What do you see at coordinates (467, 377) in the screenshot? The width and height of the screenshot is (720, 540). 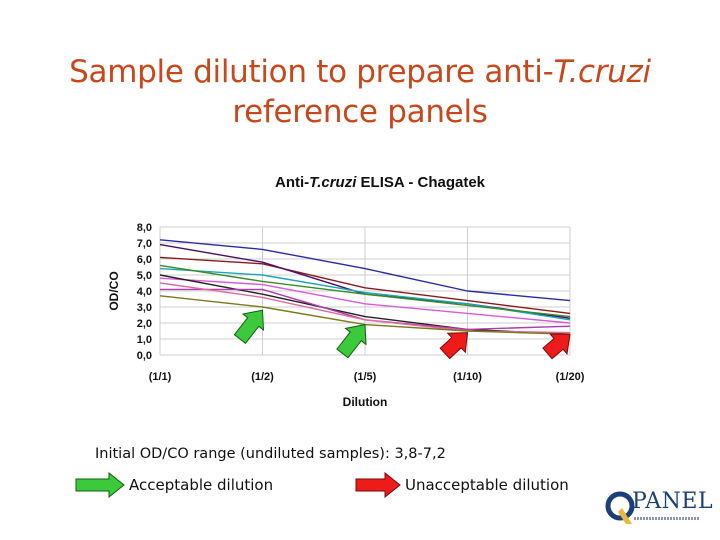 I see `x-tick-label: (1/10)` at bounding box center [467, 377].